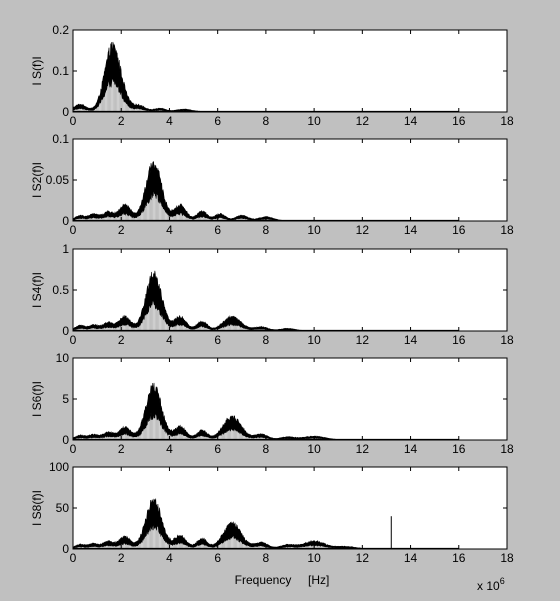 Image resolution: width=560 pixels, height=601 pixels. What do you see at coordinates (282, 580) in the screenshot?
I see `x-axis-label: Frequency [Hz]` at bounding box center [282, 580].